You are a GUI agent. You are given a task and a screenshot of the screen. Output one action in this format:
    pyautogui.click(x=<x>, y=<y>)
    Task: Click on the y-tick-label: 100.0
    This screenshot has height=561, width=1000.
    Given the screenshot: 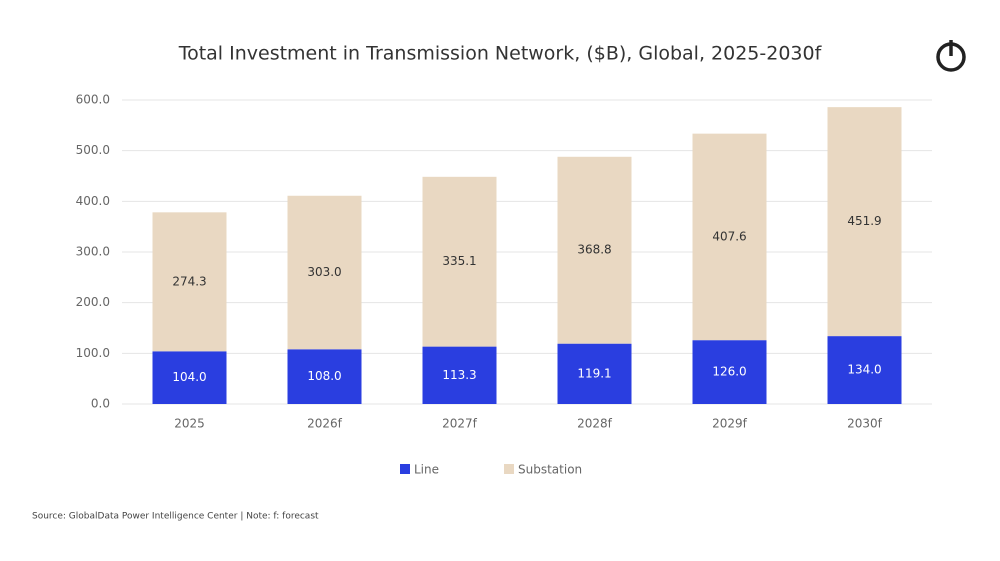 What is the action you would take?
    pyautogui.click(x=93, y=353)
    